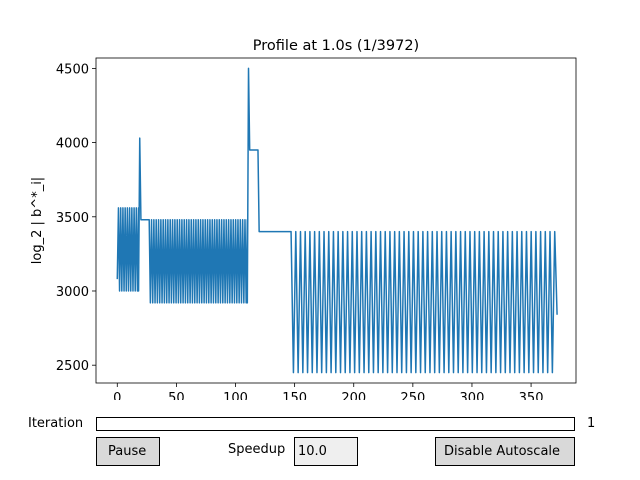 The width and height of the screenshot is (640, 480). I want to click on x-tick-label: 0, so click(117, 395).